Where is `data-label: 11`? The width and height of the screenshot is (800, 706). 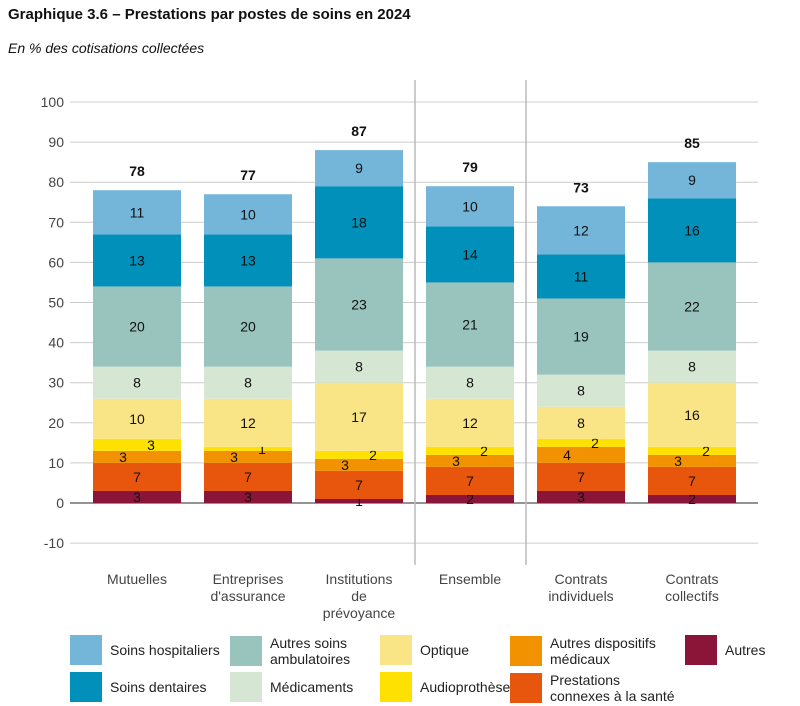
data-label: 11 is located at coordinates (581, 276).